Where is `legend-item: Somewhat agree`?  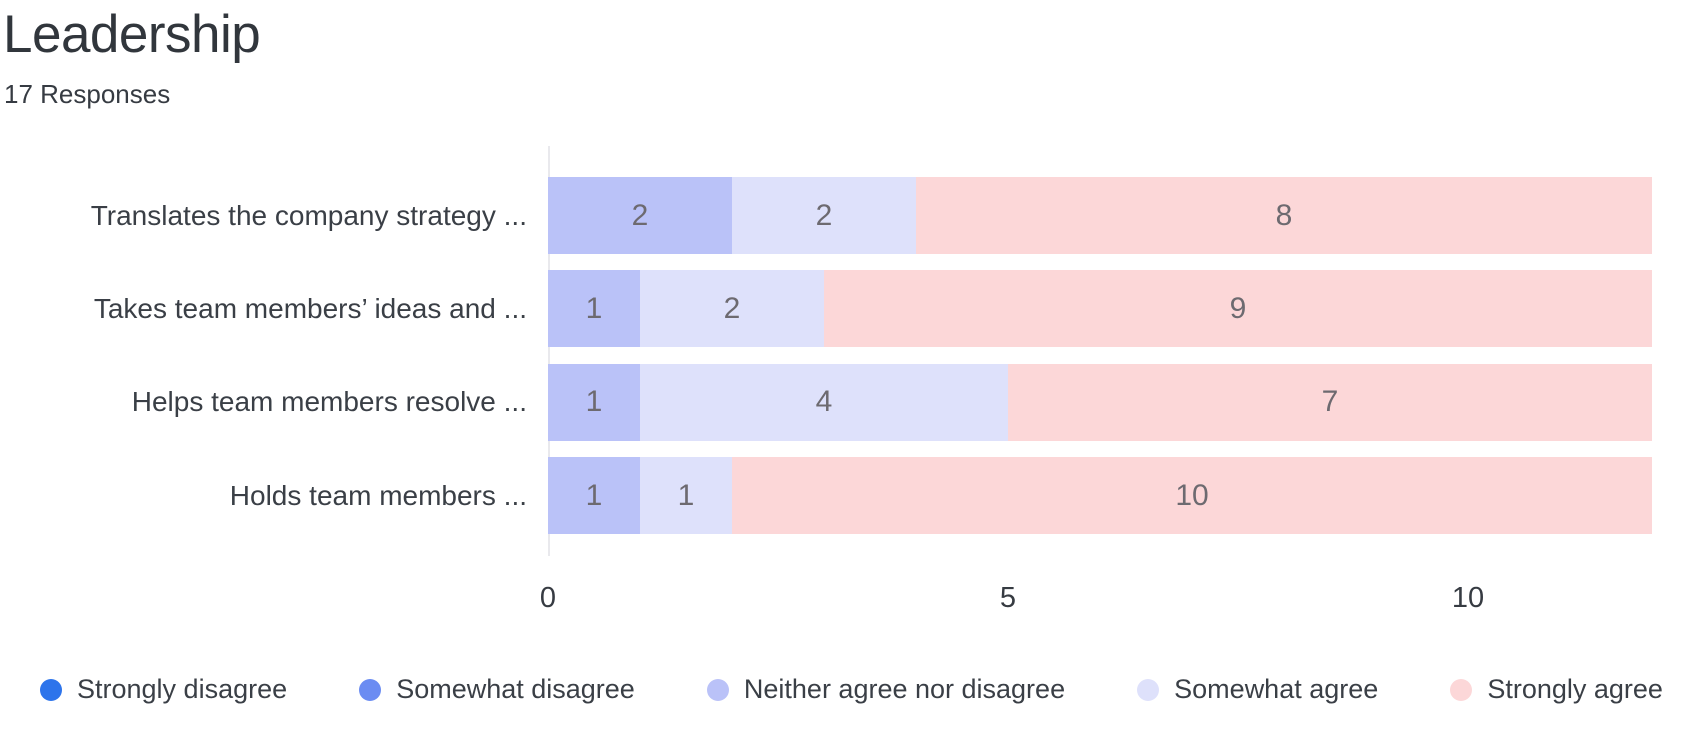
legend-item: Somewhat agree is located at coordinates (1257, 689).